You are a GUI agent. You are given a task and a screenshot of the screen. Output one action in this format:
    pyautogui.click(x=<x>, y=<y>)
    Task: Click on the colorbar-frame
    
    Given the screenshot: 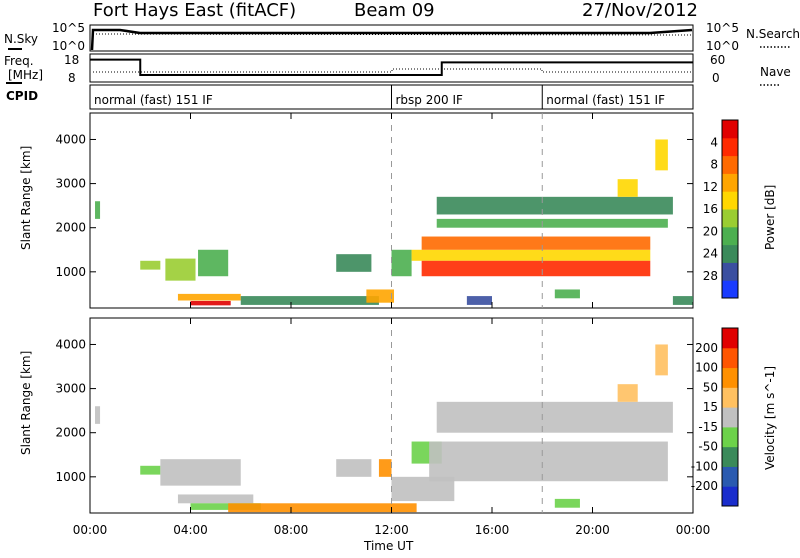 What is the action you would take?
    pyautogui.click(x=730, y=209)
    